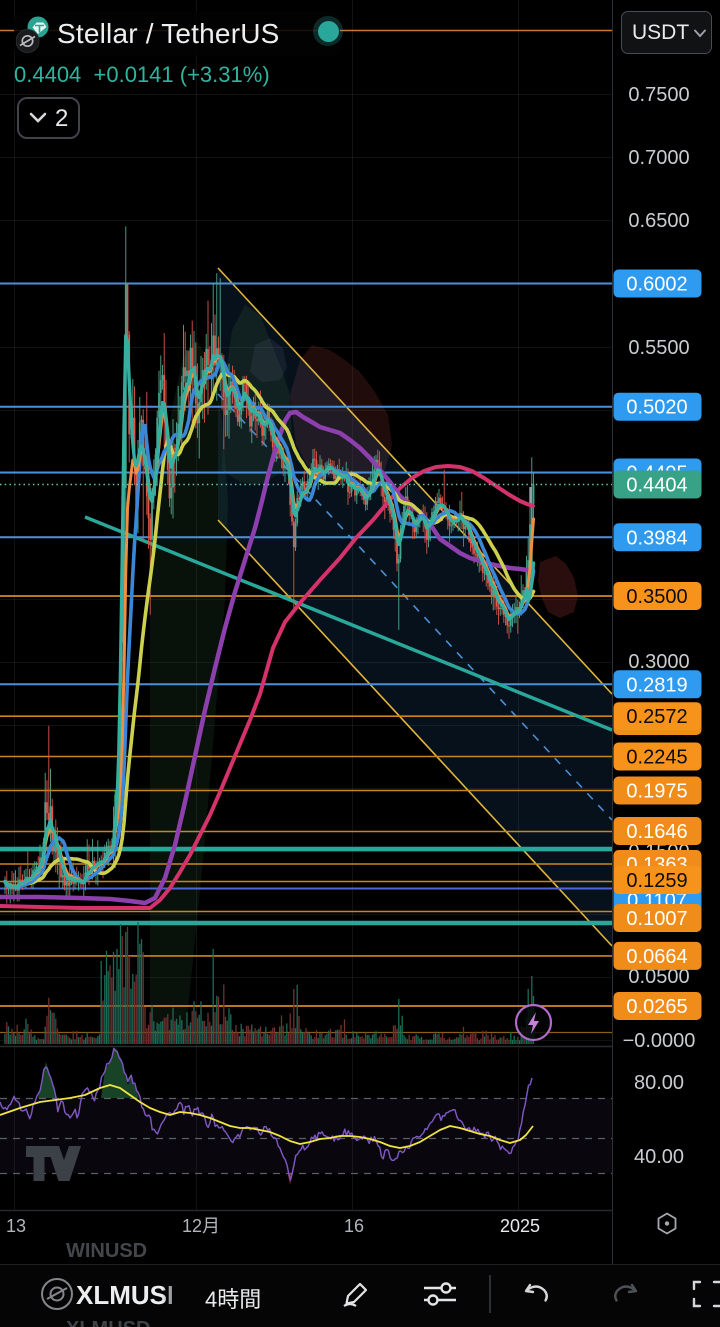  I want to click on svg-text: 0.0664, so click(656, 957).